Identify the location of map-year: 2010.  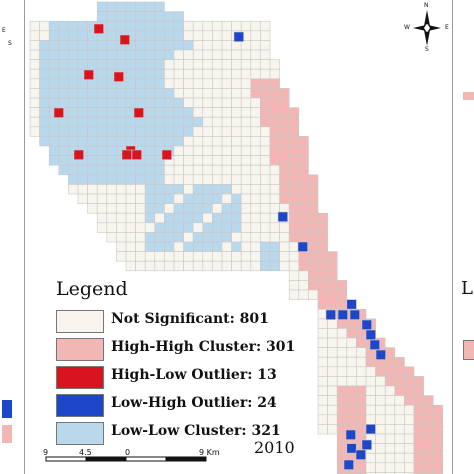
(274, 447).